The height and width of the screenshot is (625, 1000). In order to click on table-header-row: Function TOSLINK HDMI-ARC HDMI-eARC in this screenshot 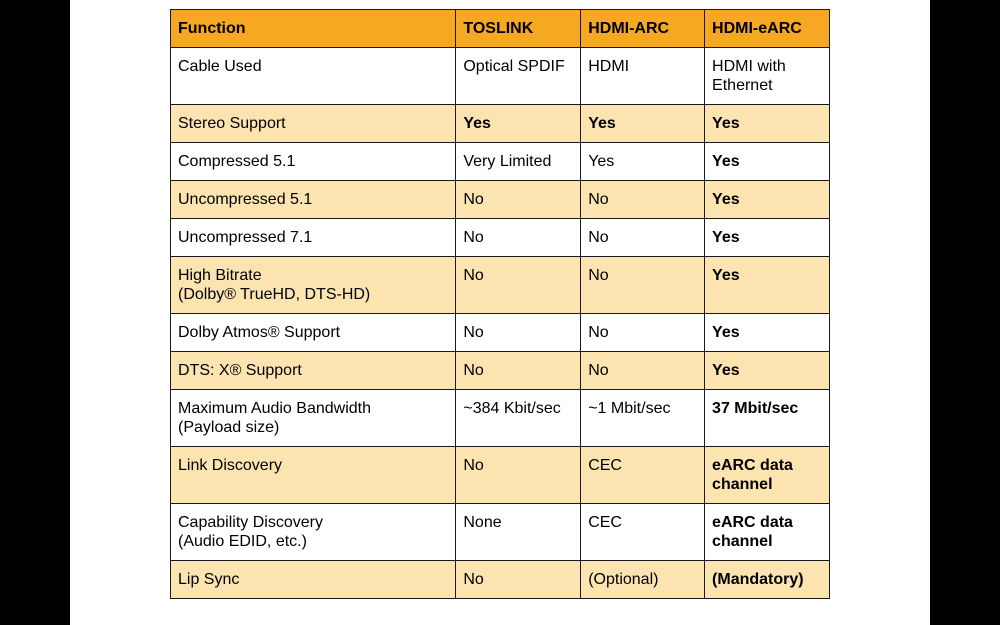, I will do `click(499, 28)`.